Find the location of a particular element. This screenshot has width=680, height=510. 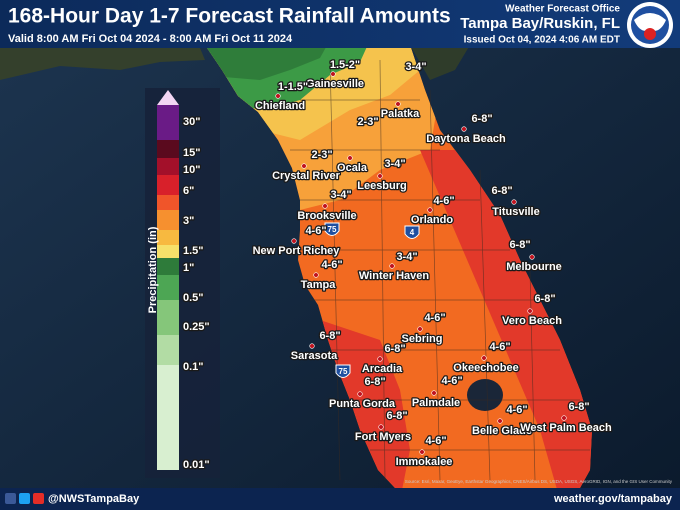

city-name: Melbourne is located at coordinates (534, 267).